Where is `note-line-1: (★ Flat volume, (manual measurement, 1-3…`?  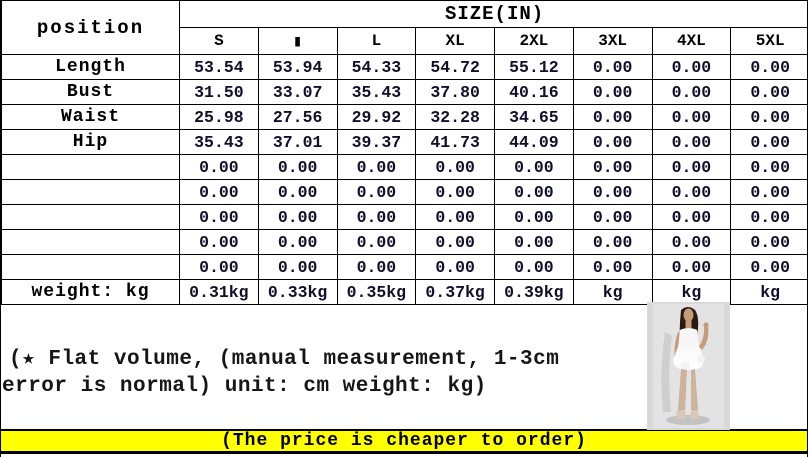
note-line-1: (★ Flat volume, (manual measurement, 1-3… is located at coordinates (284, 359).